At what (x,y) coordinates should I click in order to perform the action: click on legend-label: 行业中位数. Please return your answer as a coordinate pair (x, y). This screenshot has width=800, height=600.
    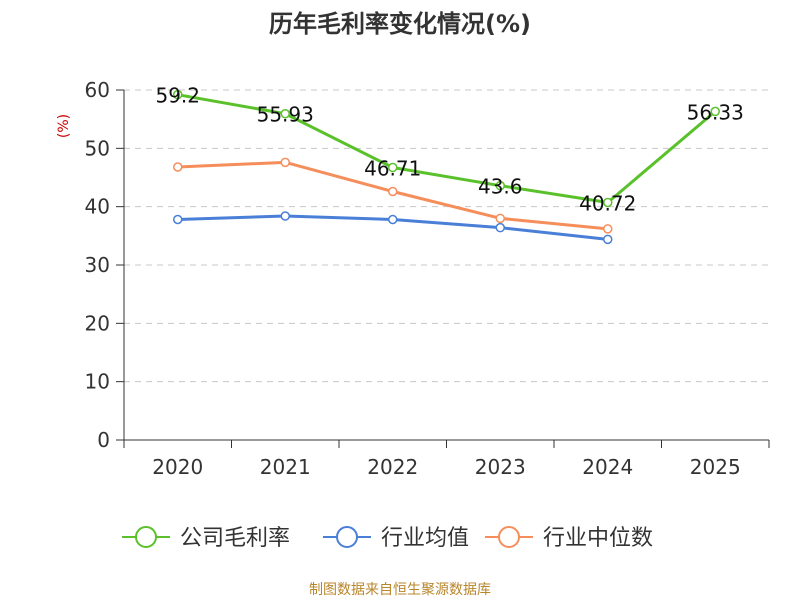
    Looking at the image, I should click on (598, 538).